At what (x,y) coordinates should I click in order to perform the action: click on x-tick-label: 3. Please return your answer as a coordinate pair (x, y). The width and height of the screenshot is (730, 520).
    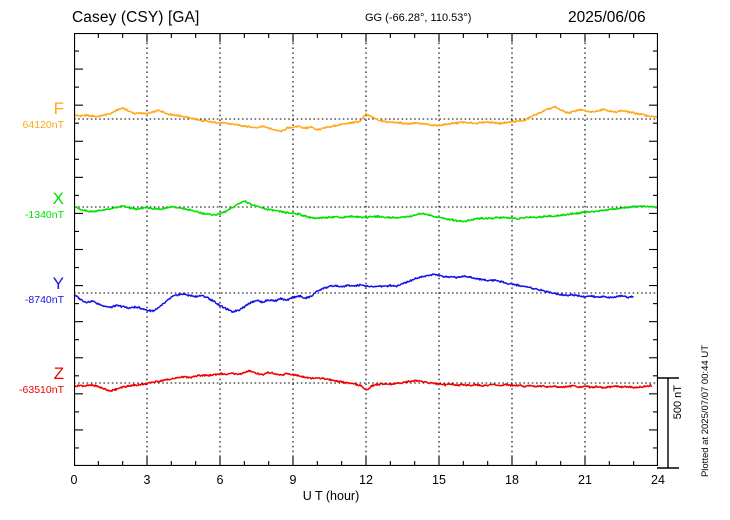
    Looking at the image, I should click on (147, 480).